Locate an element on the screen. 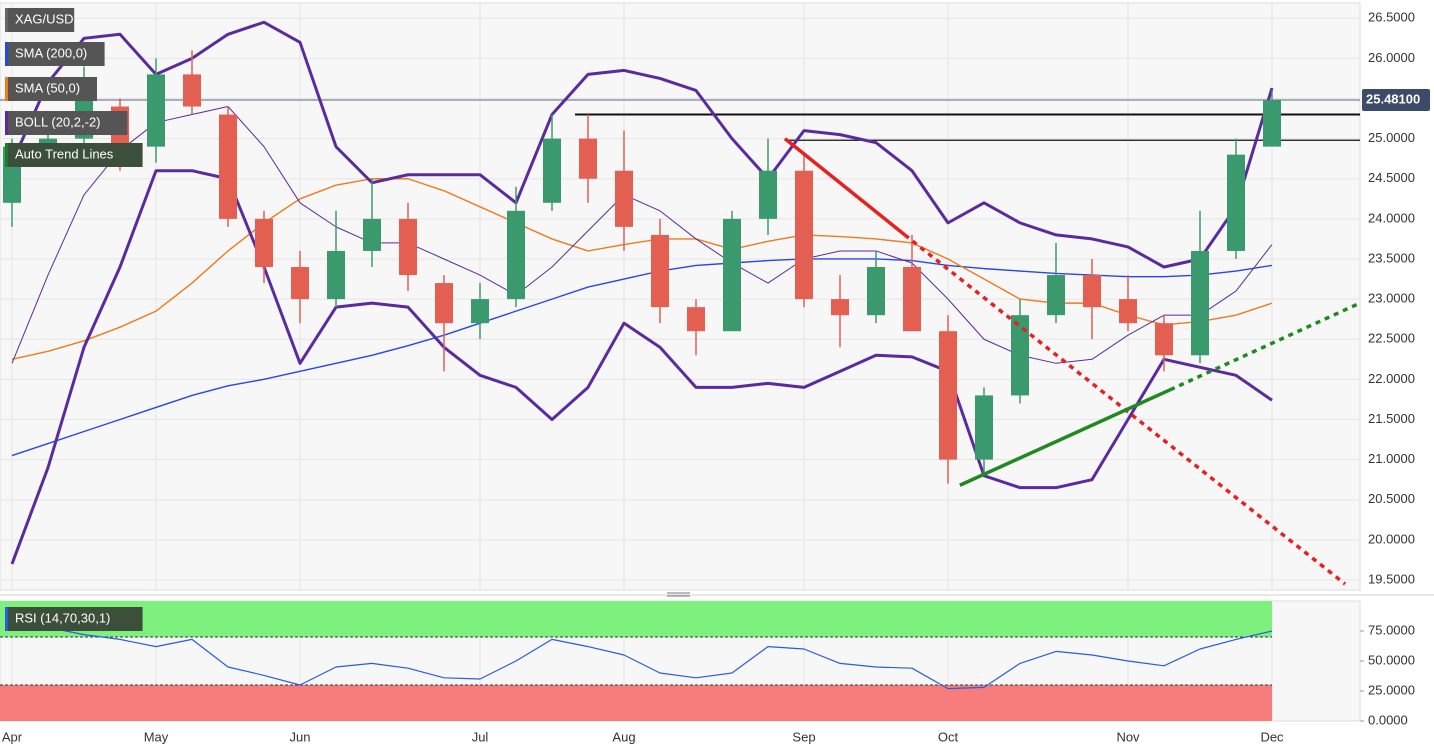 This screenshot has width=1434, height=746. rsi-tick-label: 75.0000 is located at coordinates (1391, 629).